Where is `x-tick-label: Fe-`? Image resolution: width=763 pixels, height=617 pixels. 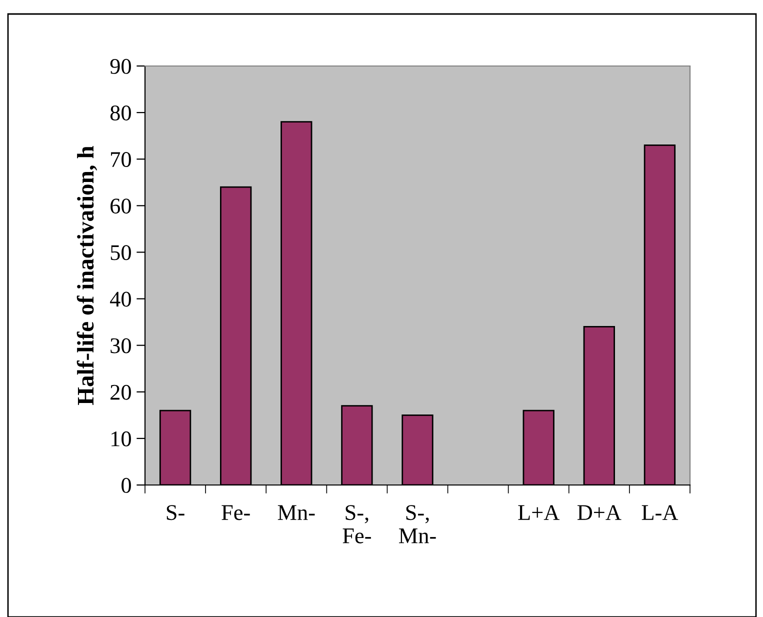
x-tick-label: Fe- is located at coordinates (236, 512).